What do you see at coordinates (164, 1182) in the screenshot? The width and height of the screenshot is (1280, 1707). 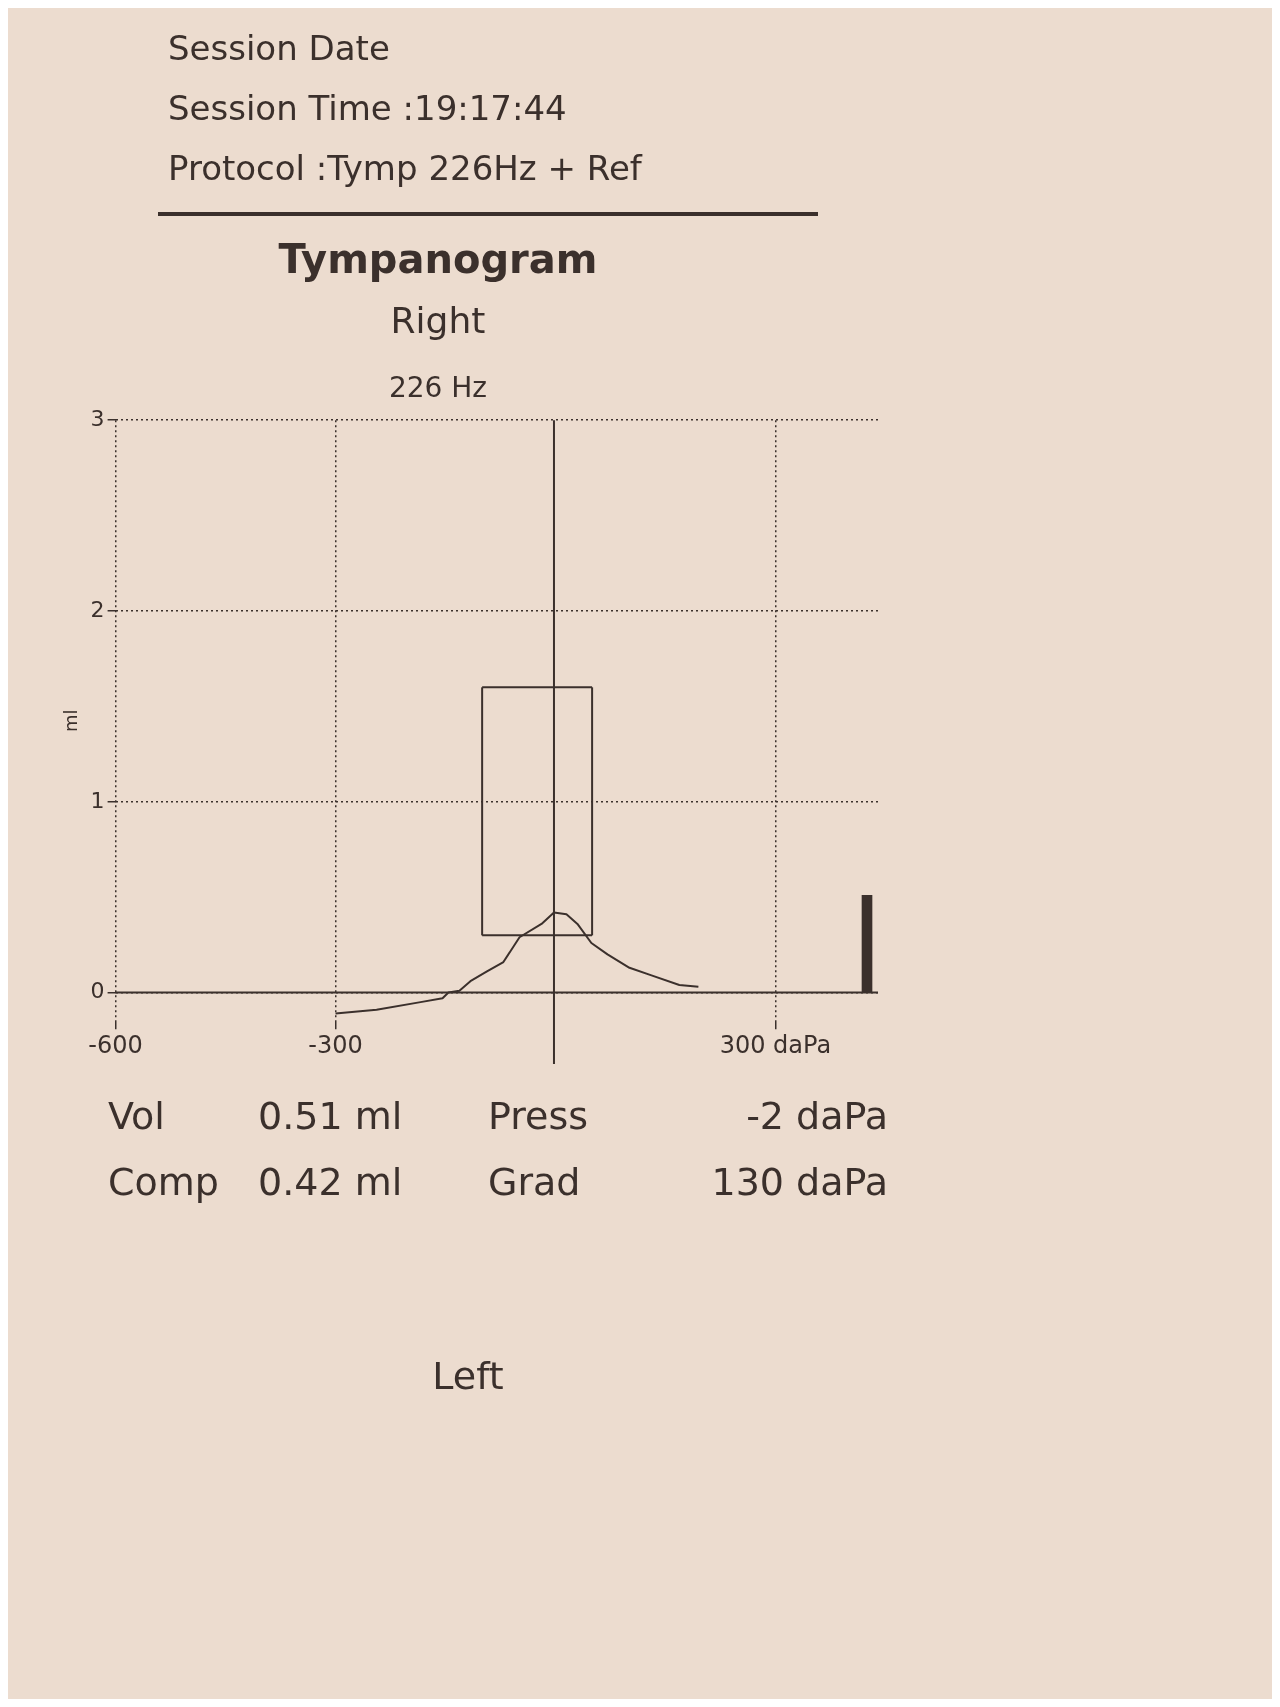 I see `text: Comp` at bounding box center [164, 1182].